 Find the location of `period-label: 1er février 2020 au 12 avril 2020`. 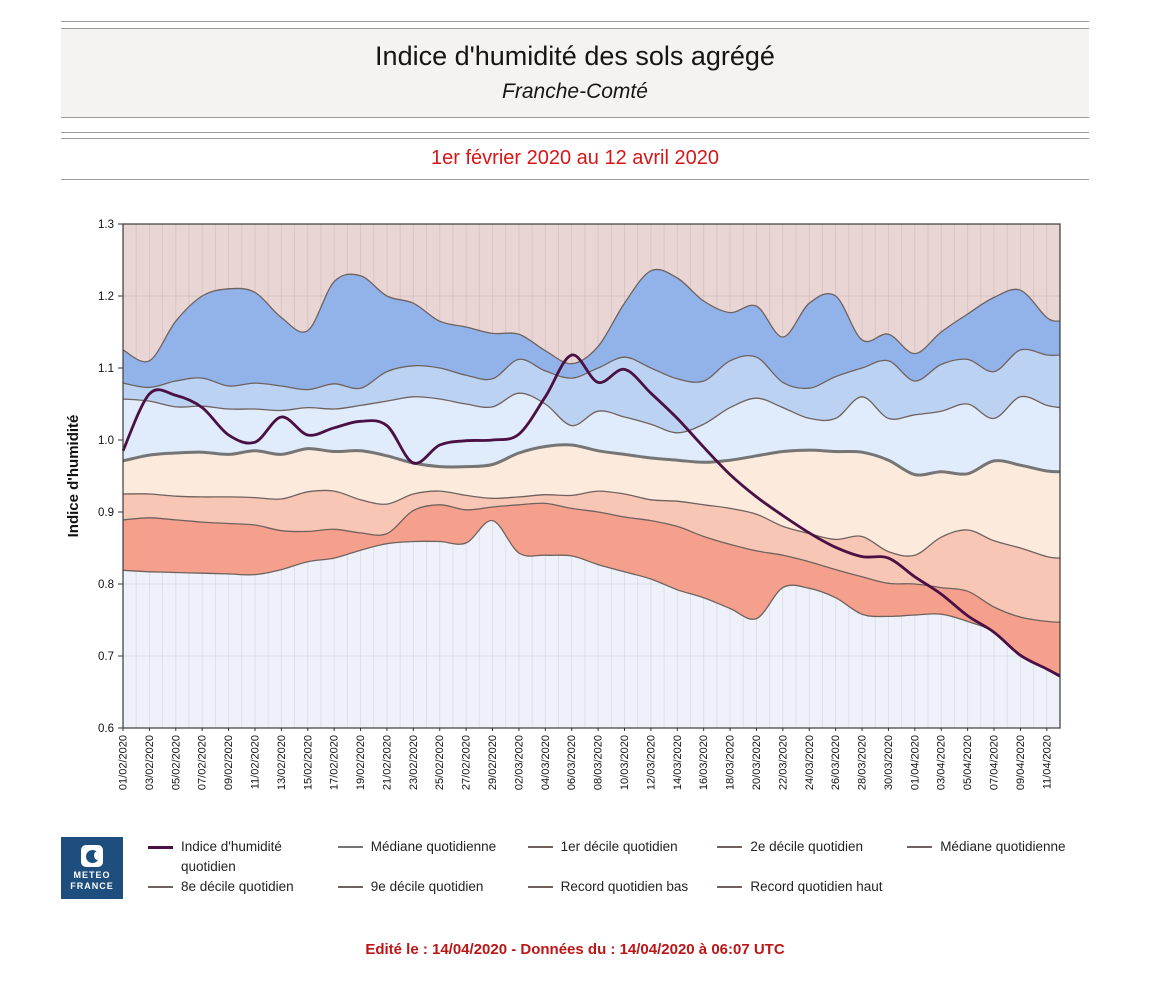

period-label: 1er février 2020 au 12 avril 2020 is located at coordinates (575, 160).